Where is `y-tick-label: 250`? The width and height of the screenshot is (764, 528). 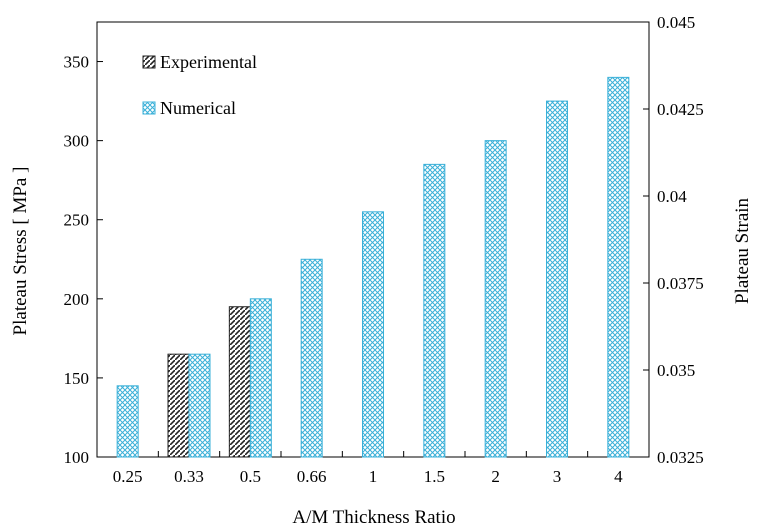
y-tick-label: 250 is located at coordinates (77, 220).